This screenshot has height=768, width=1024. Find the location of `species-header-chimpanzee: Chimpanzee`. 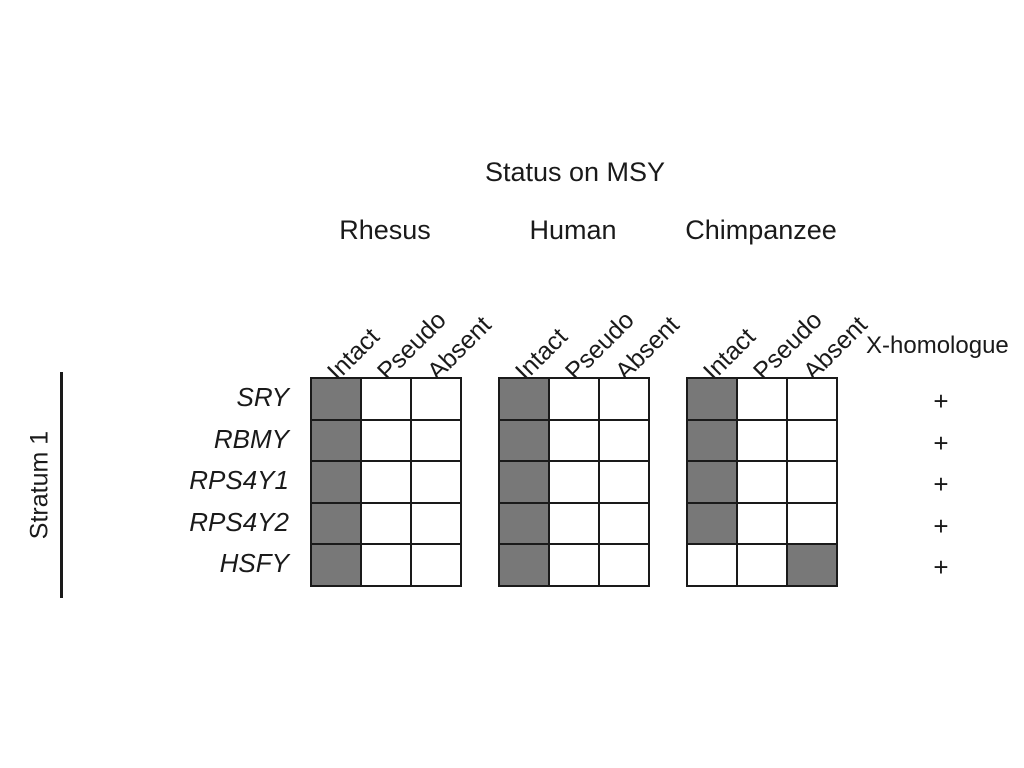

species-header-chimpanzee: Chimpanzee is located at coordinates (761, 230).